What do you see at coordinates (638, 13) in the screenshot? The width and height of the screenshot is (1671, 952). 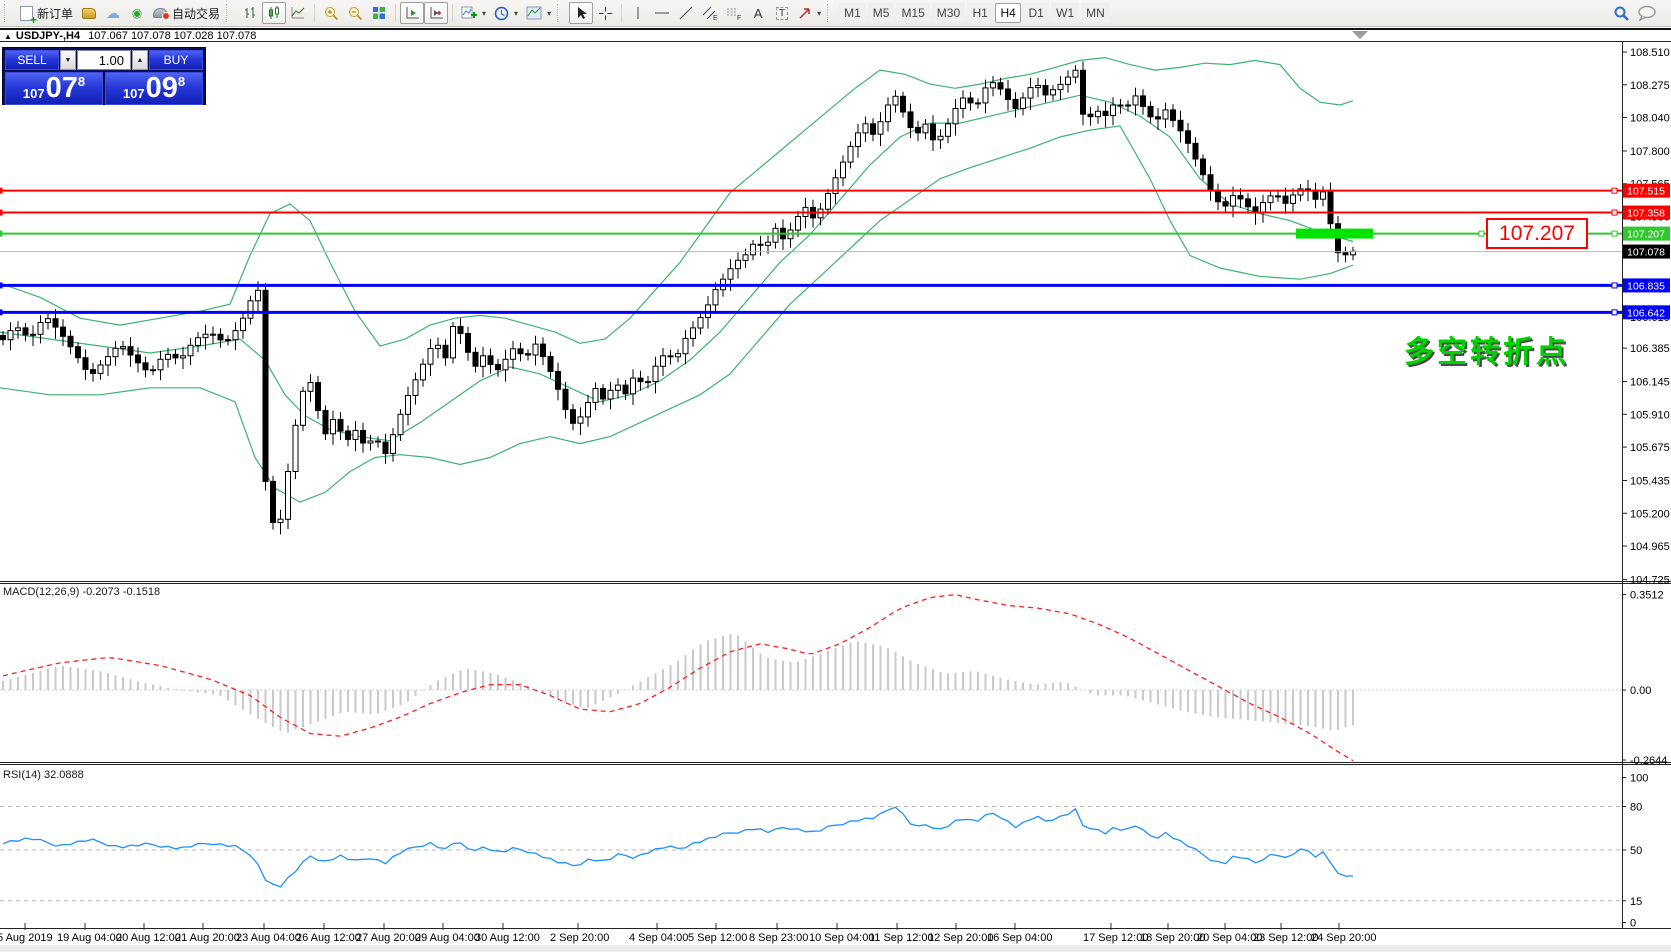 I see `vertical-line-tool-button` at bounding box center [638, 13].